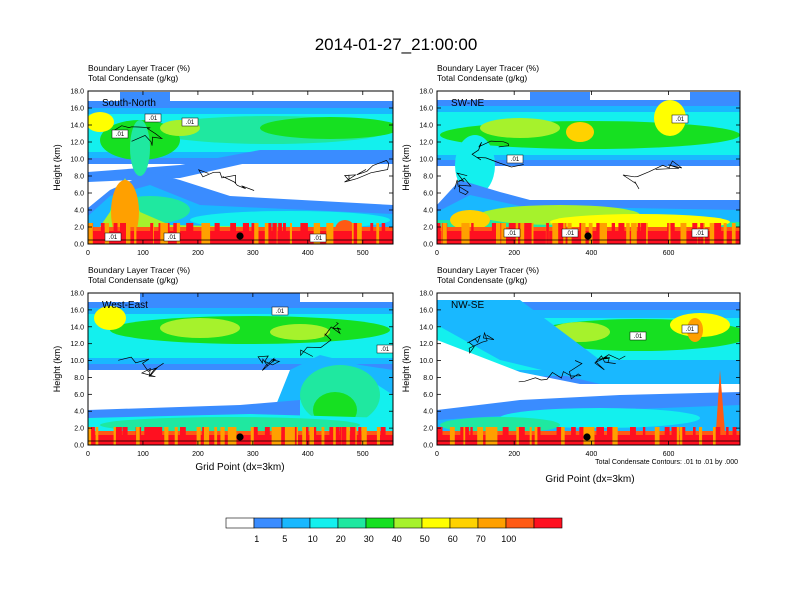 This screenshot has width=792, height=612. What do you see at coordinates (88, 454) in the screenshot?
I see `x-tick-label: 0` at bounding box center [88, 454].